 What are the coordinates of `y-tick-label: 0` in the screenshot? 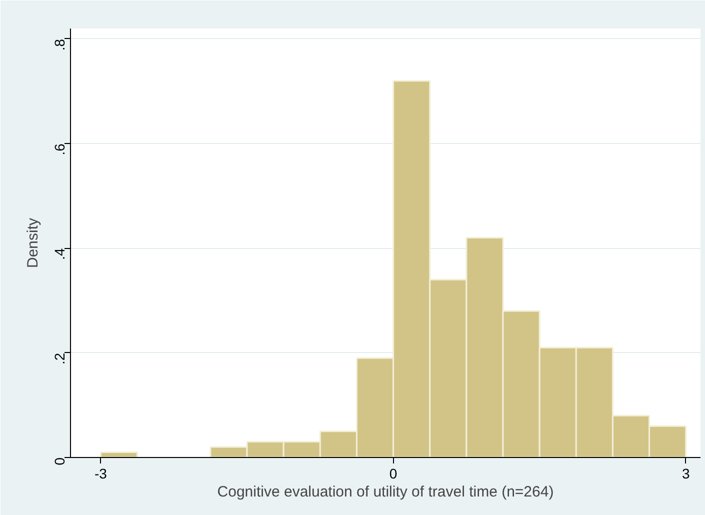 It's located at (60, 461).